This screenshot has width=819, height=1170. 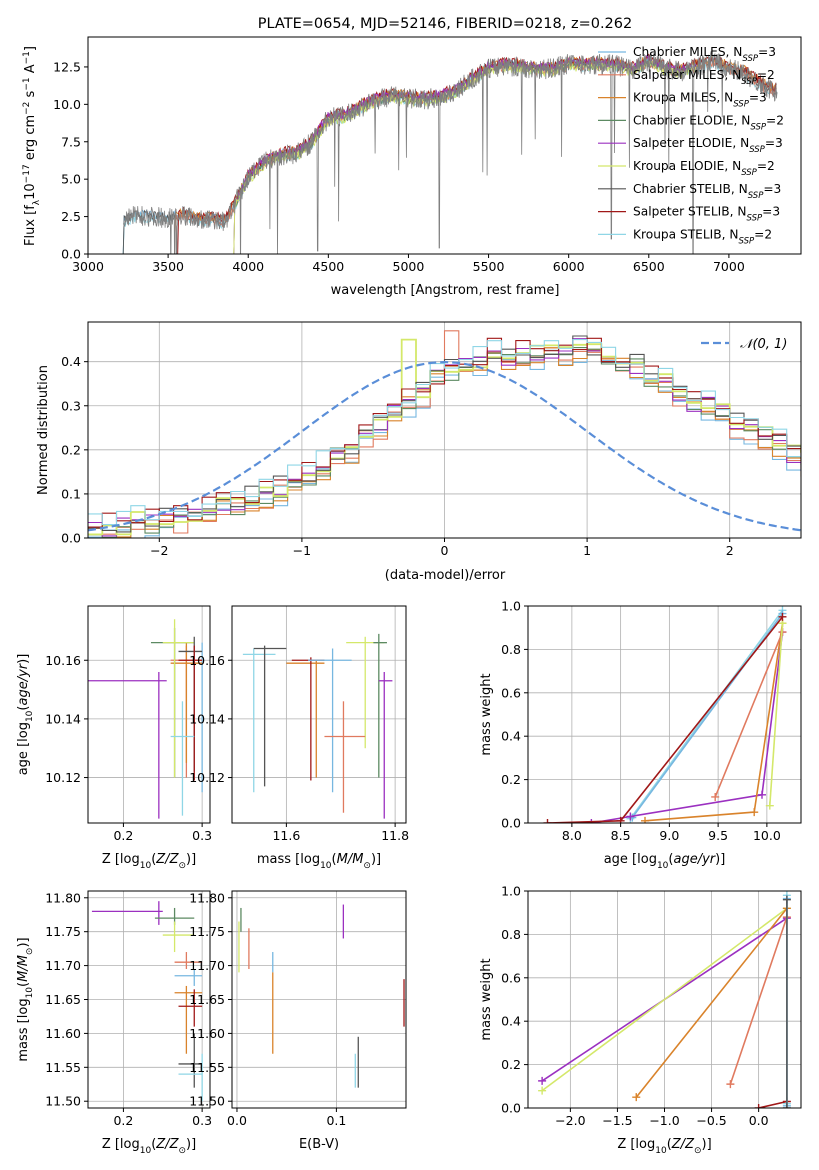 I want to click on label-part: ], so click(x=30, y=48).